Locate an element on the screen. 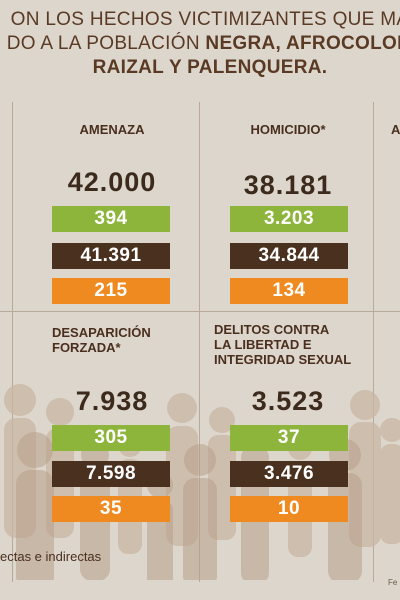 This screenshot has width=400, height=600. green-bar: 3.203 is located at coordinates (289, 219).